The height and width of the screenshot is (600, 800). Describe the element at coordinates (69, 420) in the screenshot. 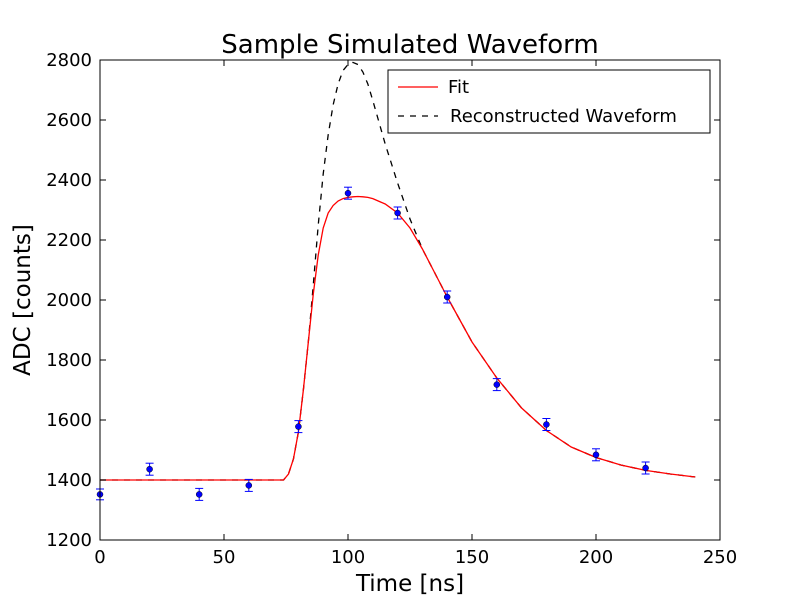

I see `y-tick-label: 1600` at that location.